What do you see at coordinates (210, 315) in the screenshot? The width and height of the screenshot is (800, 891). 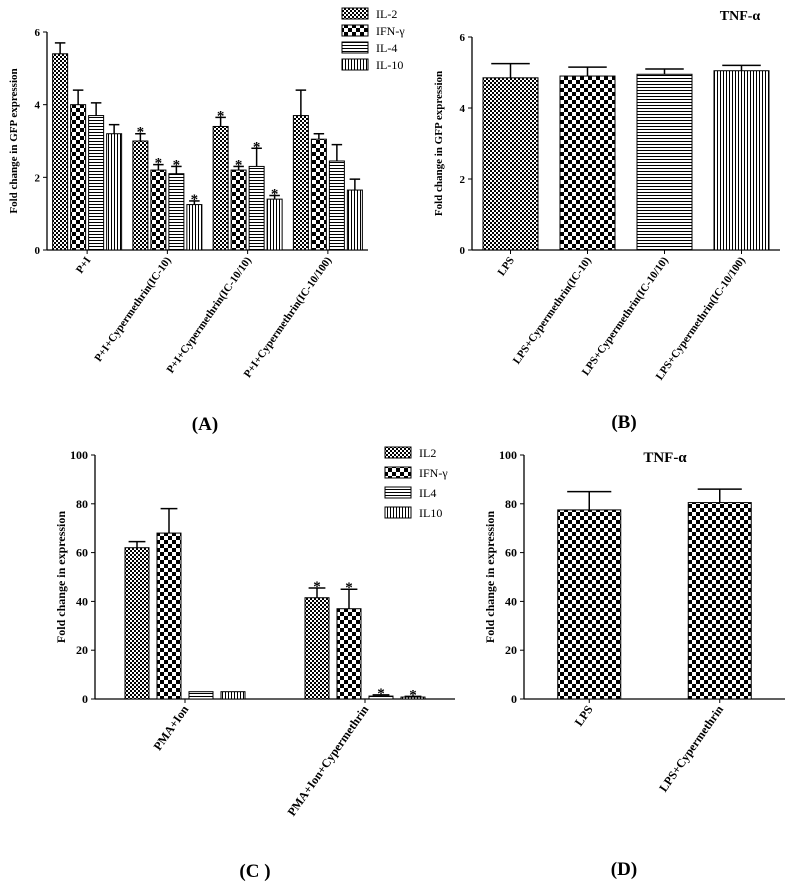 I see `x-tick-label: P+I+Cypermethrin(IC-10/10)` at bounding box center [210, 315].